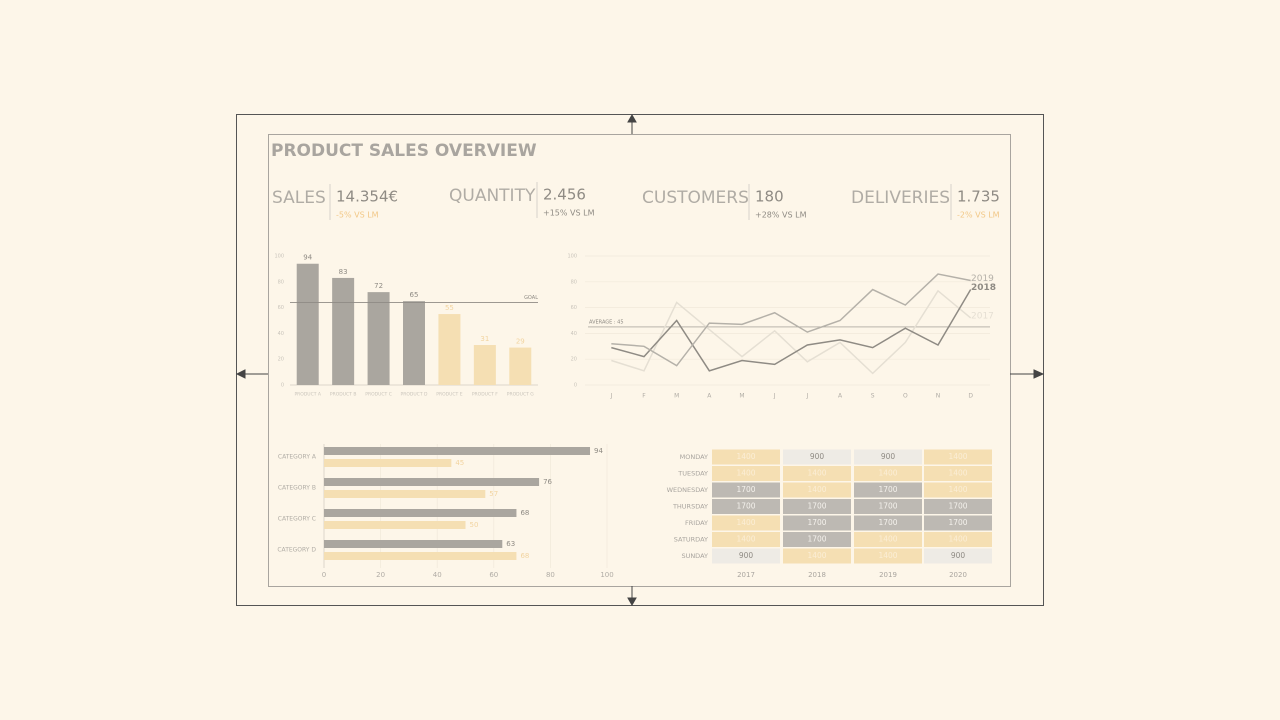  I want to click on x-tick-label: PRODUCT E, so click(449, 395).